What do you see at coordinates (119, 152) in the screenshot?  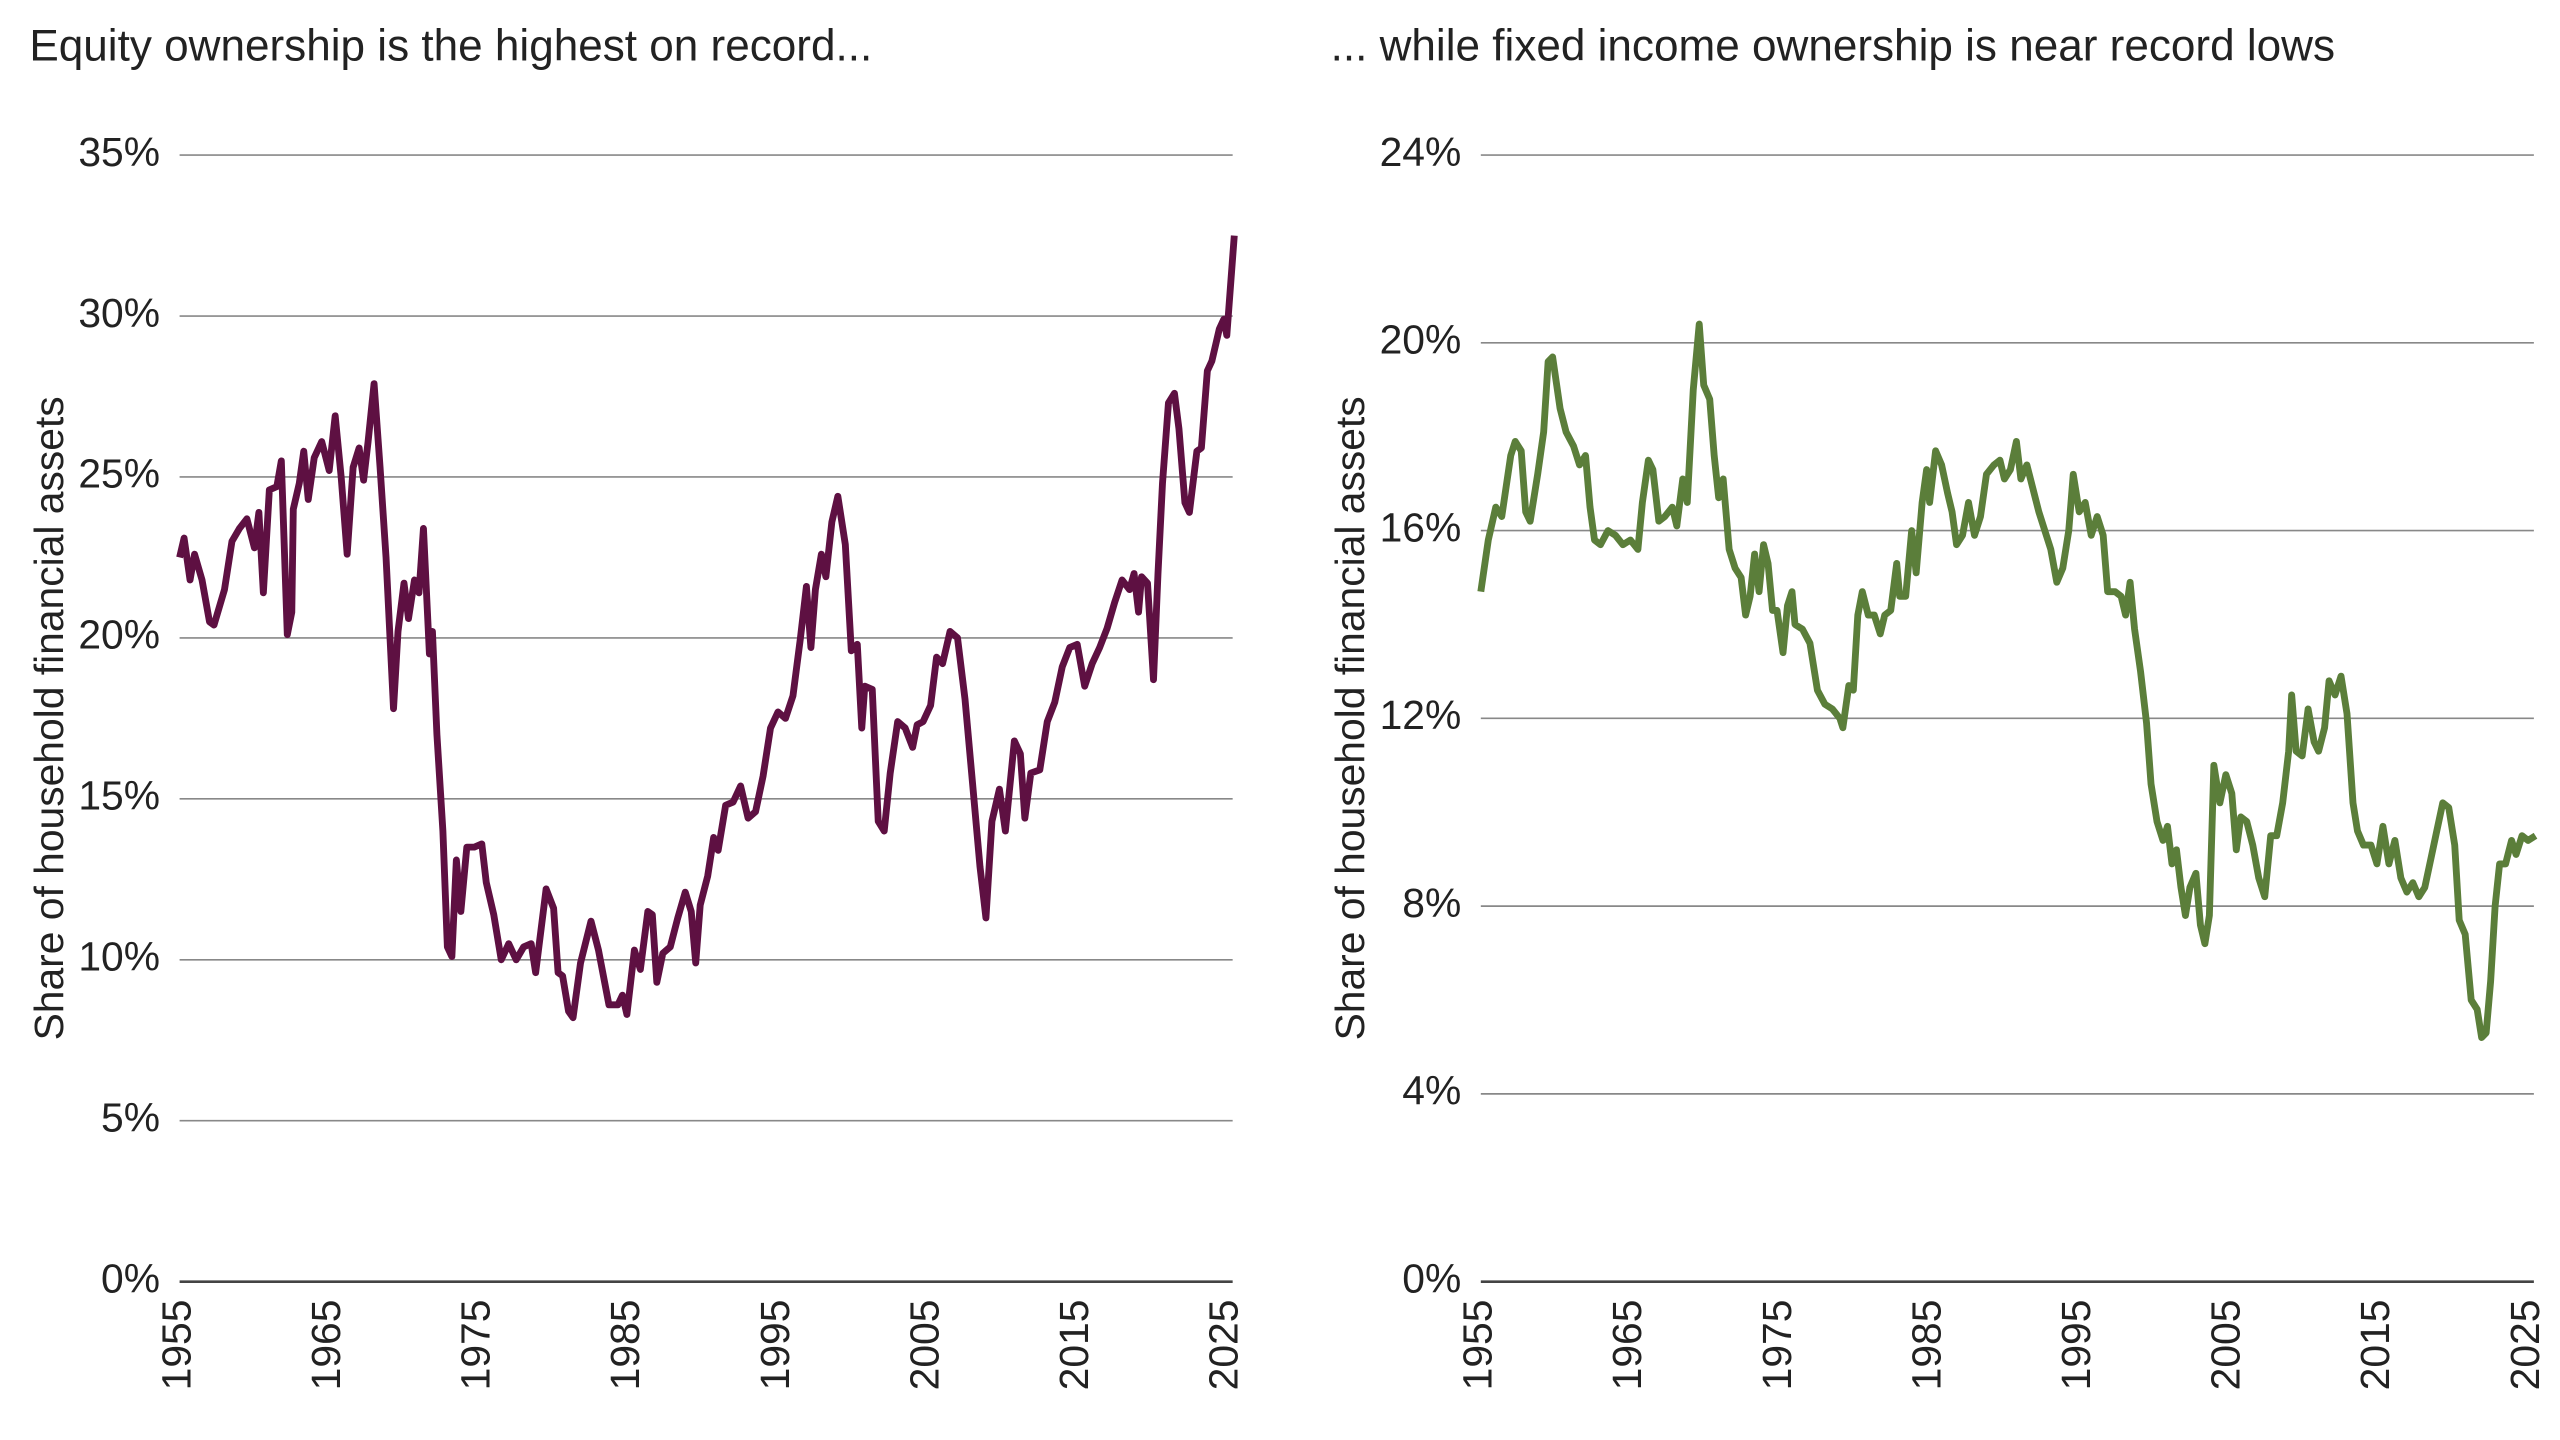 I see `y-tick-label: 35%` at bounding box center [119, 152].